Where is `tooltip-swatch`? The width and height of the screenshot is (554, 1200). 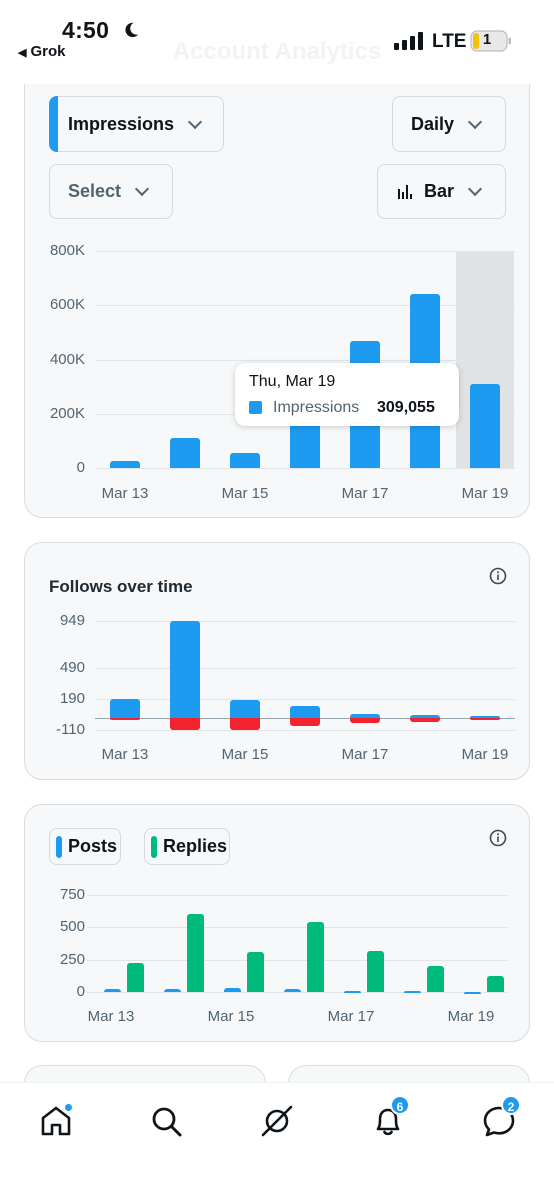
tooltip-swatch is located at coordinates (255, 407).